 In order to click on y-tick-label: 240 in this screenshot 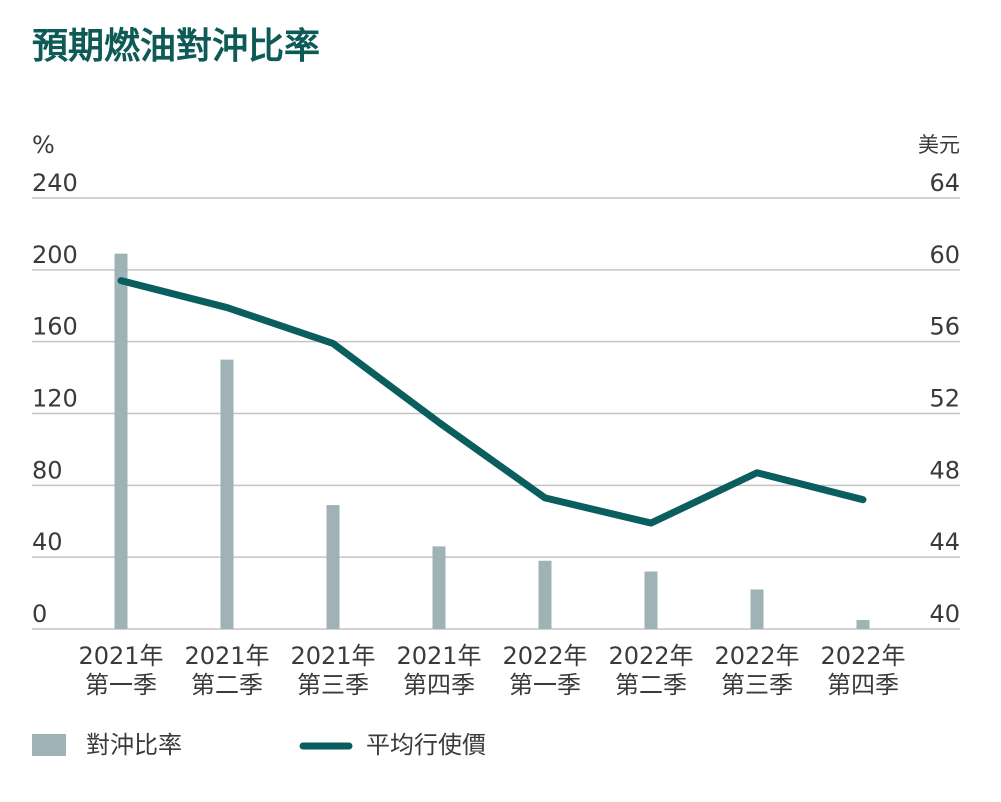, I will do `click(55, 183)`.